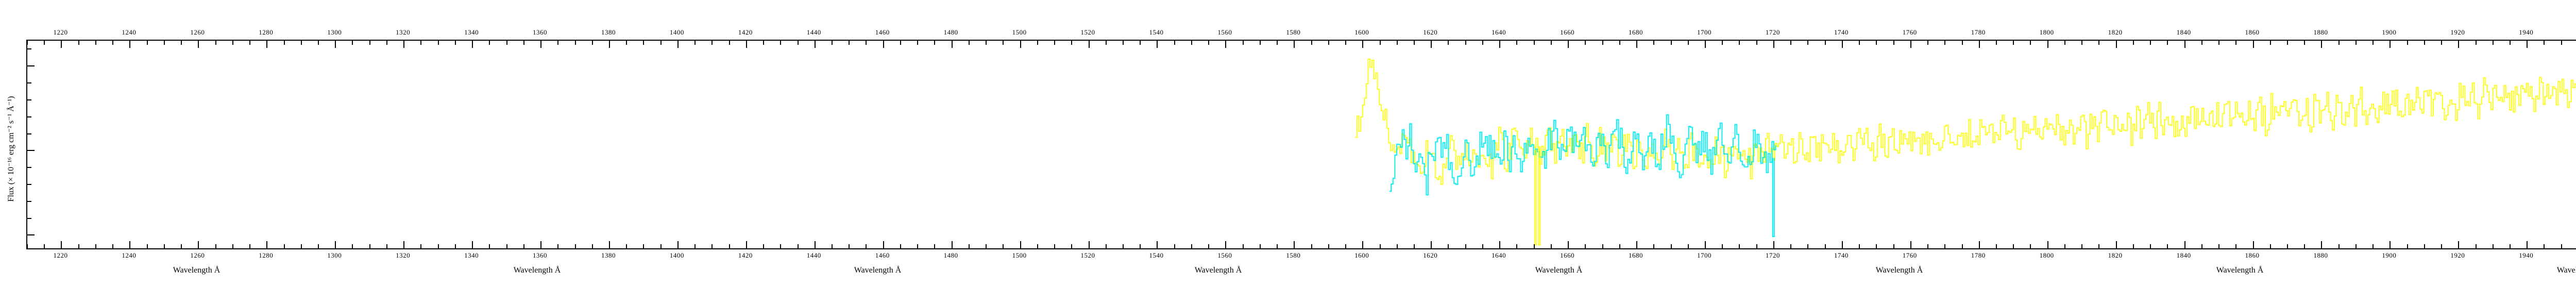 The width and height of the screenshot is (2576, 305). What do you see at coordinates (403, 255) in the screenshot?
I see `x-tick-label-bot: 1320` at bounding box center [403, 255].